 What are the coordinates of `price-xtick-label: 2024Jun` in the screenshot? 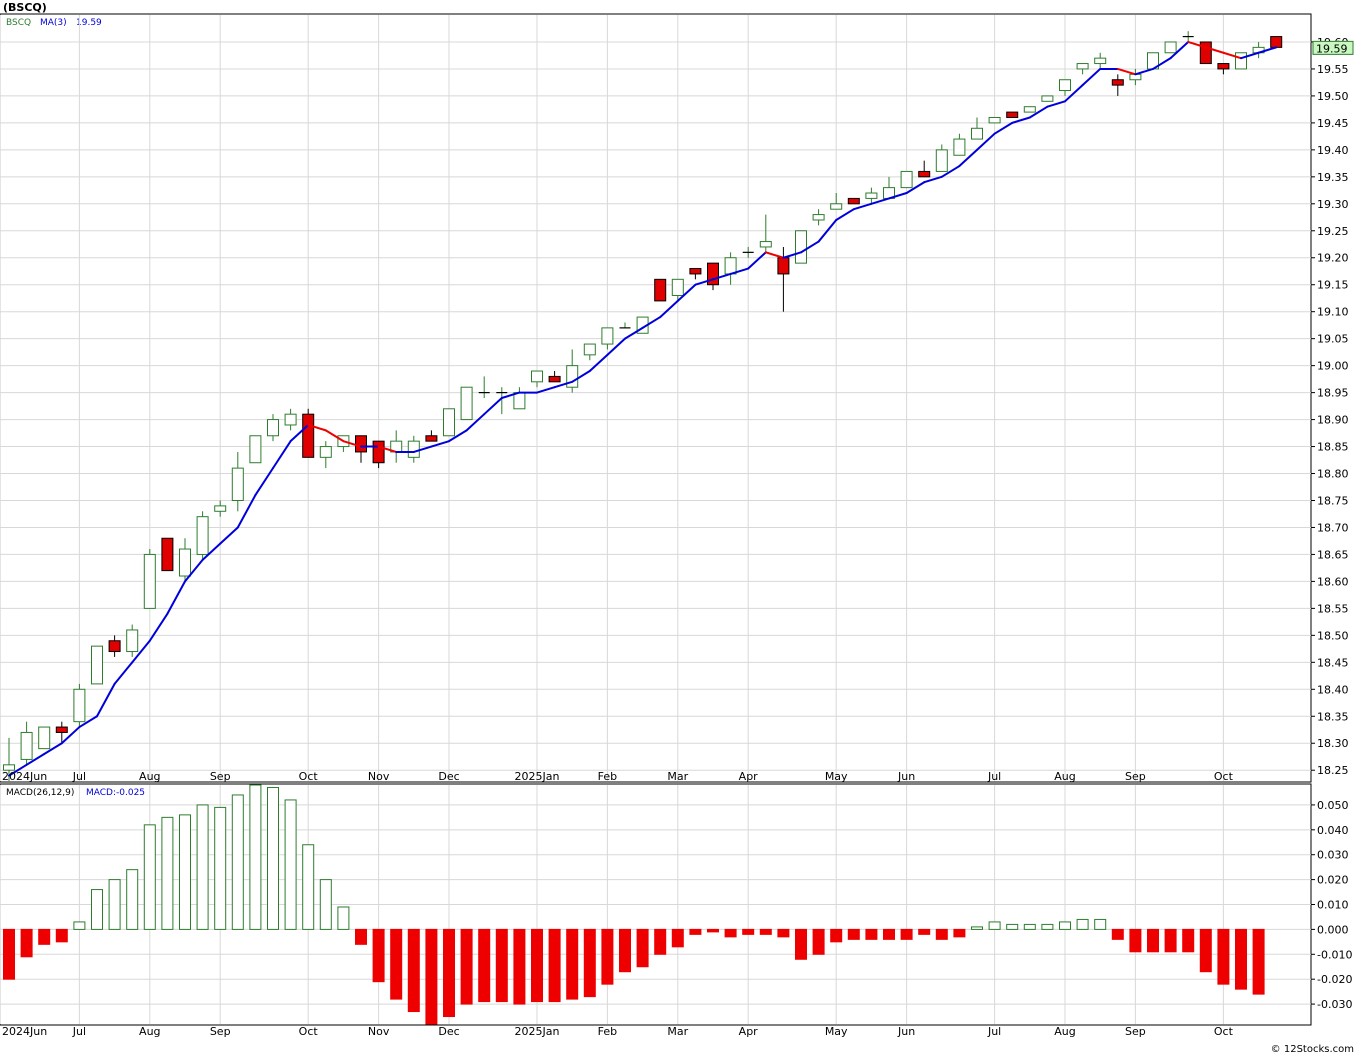 It's located at (24, 776).